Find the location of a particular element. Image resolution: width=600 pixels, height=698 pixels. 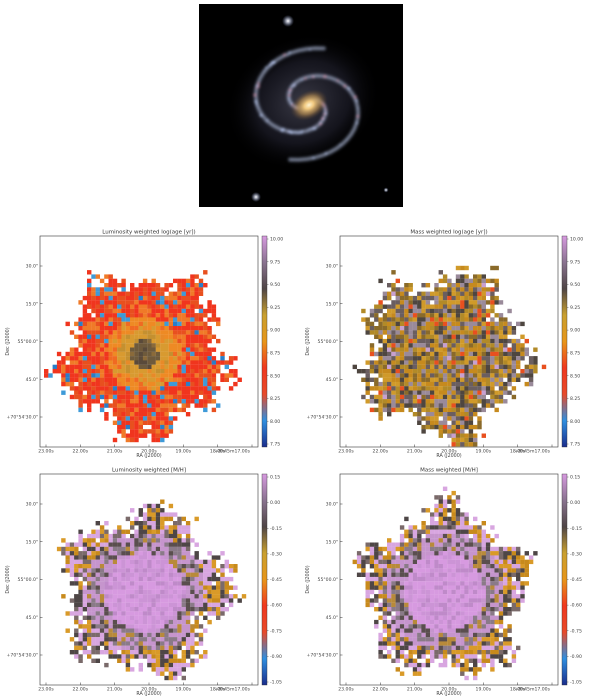

star-knot is located at coordinates (313, 158).